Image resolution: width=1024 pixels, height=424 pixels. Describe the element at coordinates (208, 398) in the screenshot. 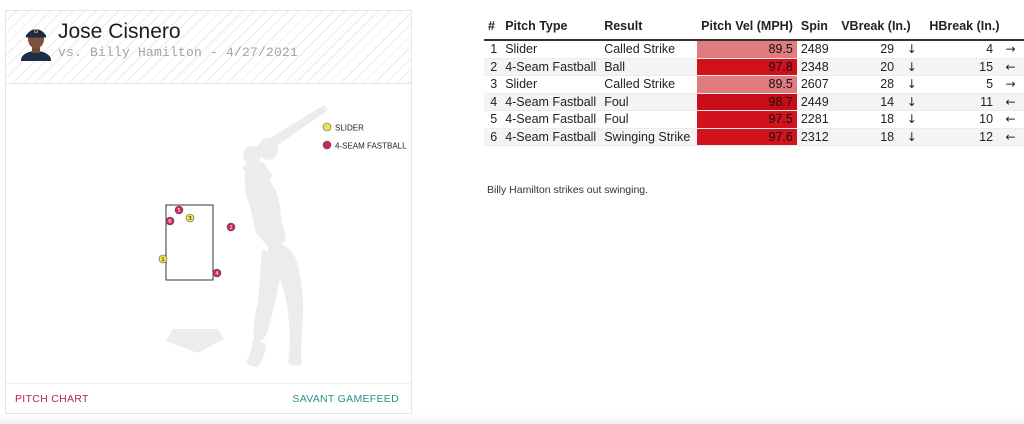

I see `card-footer: PITCH CHART SAVANT GAMEFEED` at that location.